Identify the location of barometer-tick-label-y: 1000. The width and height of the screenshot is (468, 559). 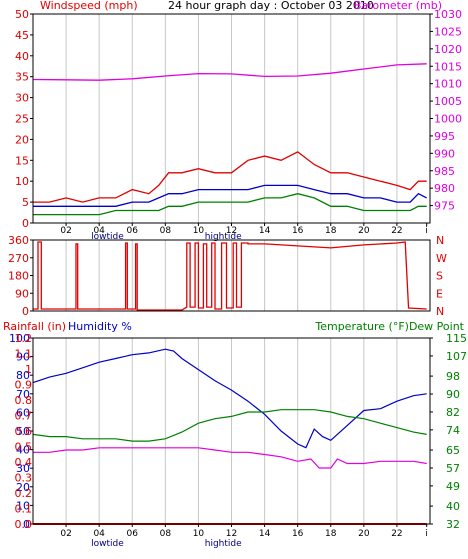
(448, 119).